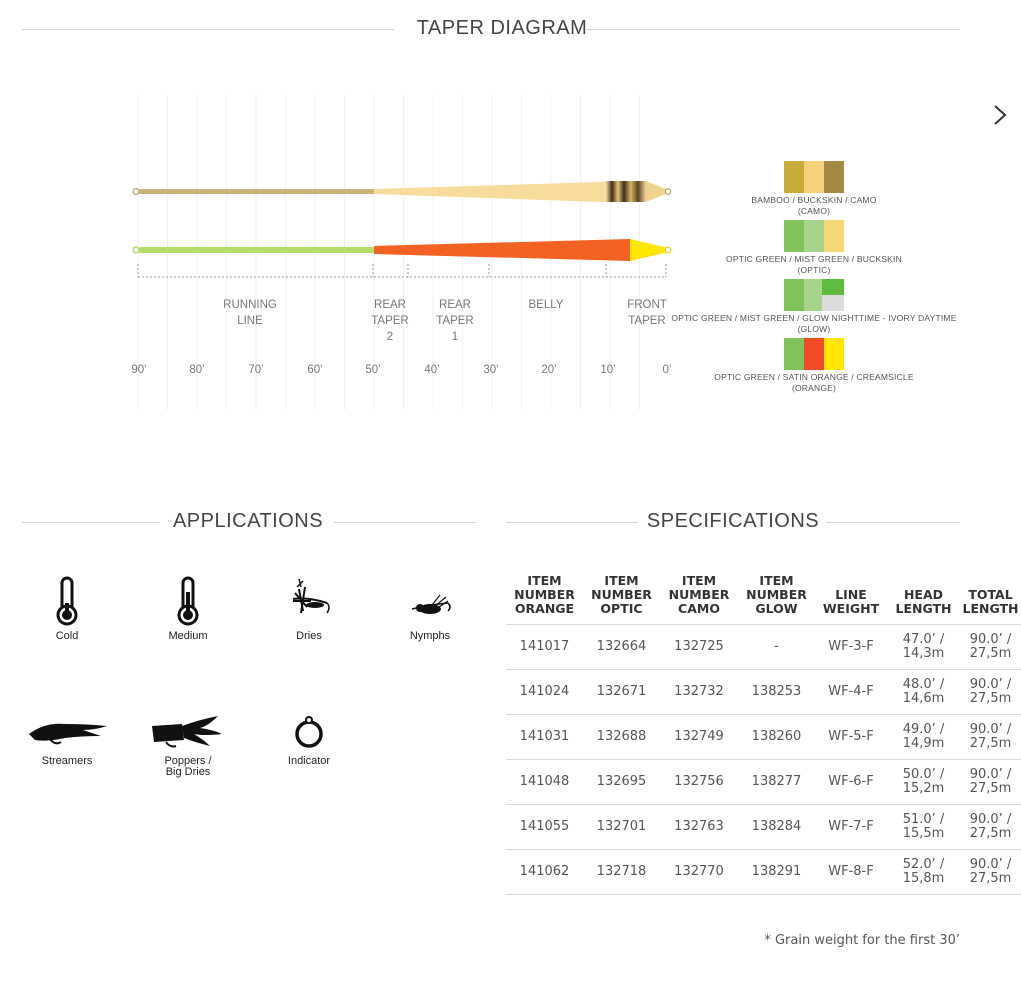 This screenshot has width=1021, height=1001. Describe the element at coordinates (814, 377) in the screenshot. I see `caption-line: OPTIC GREEN / SATIN ORANGE / CREAMSICLE` at that location.